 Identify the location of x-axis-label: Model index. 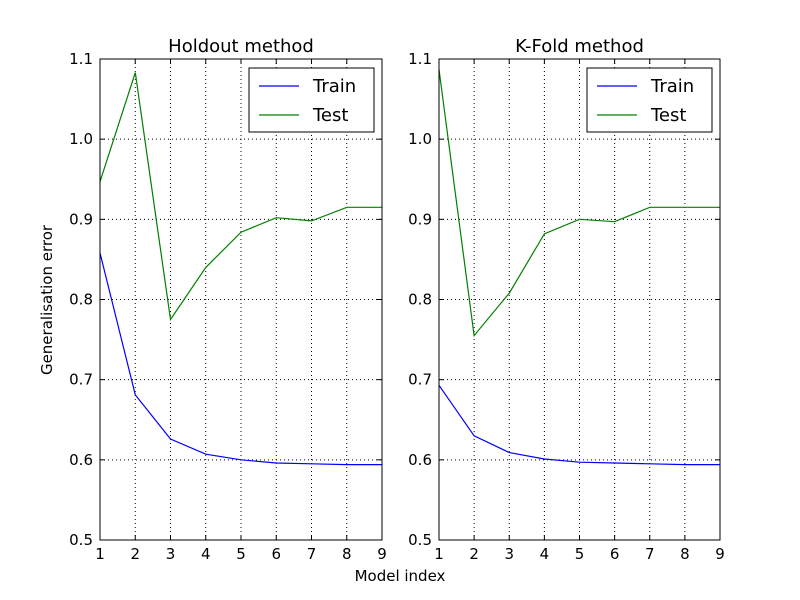
(400, 576).